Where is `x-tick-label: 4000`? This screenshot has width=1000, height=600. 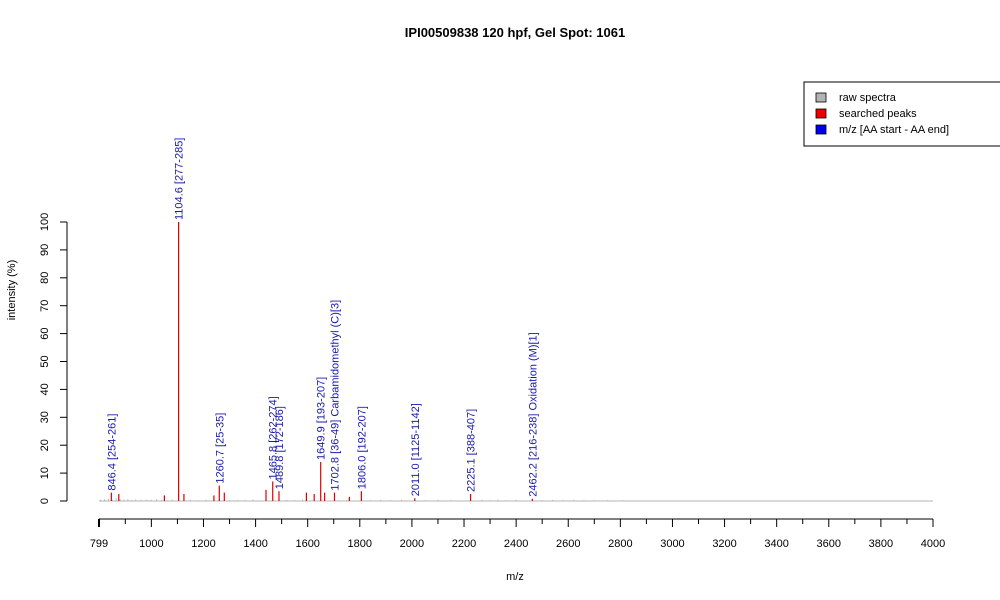
x-tick-label: 4000 is located at coordinates (933, 544).